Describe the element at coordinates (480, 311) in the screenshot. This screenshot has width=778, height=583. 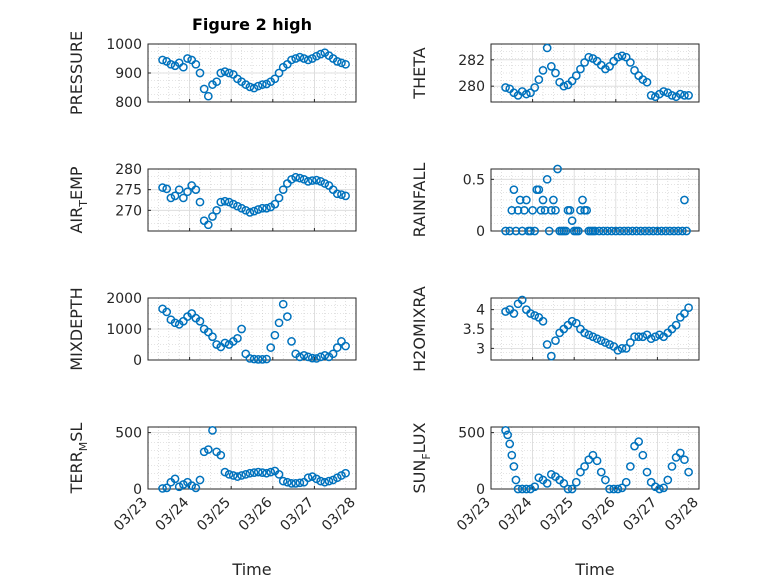
I see `y-tick-label: 4` at that location.